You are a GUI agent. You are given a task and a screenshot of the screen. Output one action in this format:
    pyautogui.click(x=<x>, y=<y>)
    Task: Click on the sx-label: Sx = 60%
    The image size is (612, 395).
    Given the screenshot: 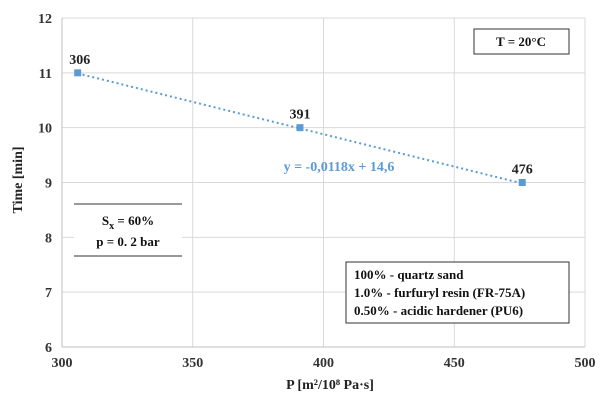 What is the action you would take?
    pyautogui.click(x=128, y=222)
    